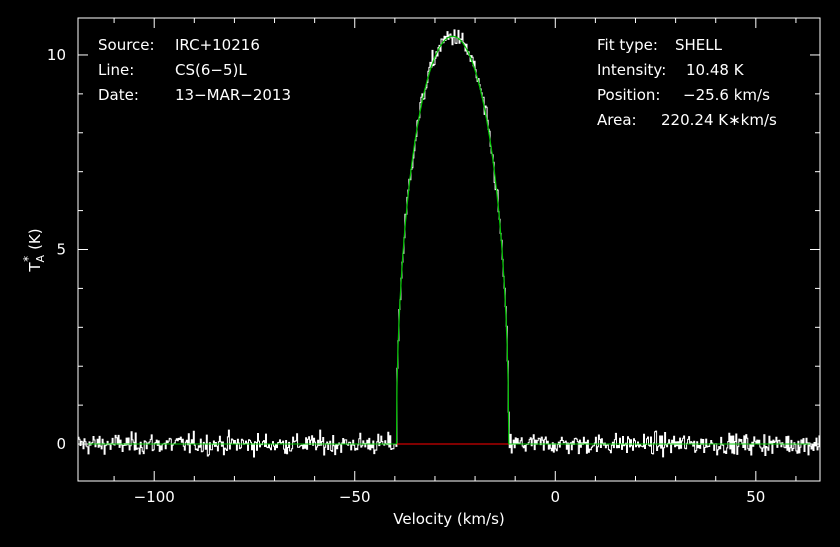 This screenshot has height=547, width=840. What do you see at coordinates (715, 70) in the screenshot?
I see `intensity-value: 10.48 K` at bounding box center [715, 70].